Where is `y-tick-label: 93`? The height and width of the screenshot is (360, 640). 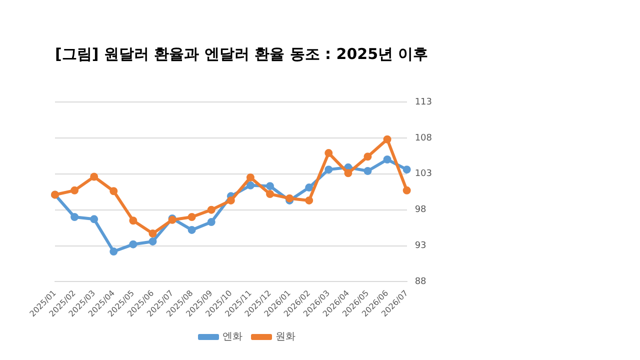
y-tick-label: 93 is located at coordinates (420, 246).